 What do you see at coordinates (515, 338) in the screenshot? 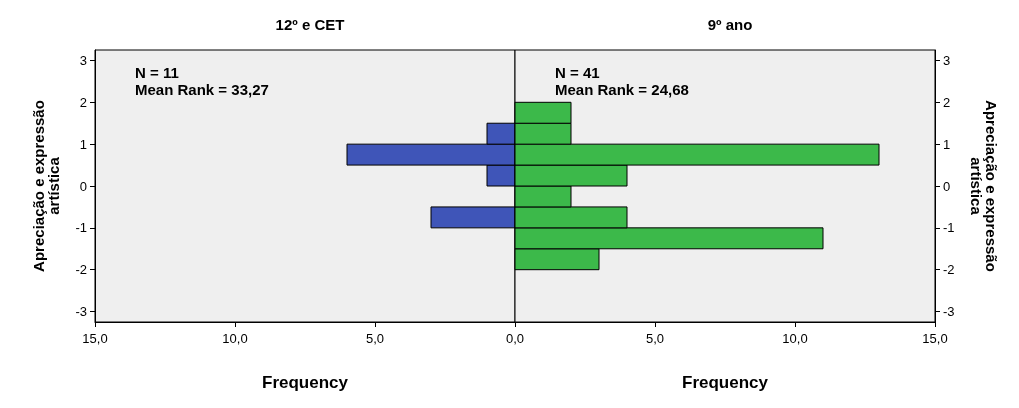
I see `x-tick-label: 0,0` at bounding box center [515, 338].